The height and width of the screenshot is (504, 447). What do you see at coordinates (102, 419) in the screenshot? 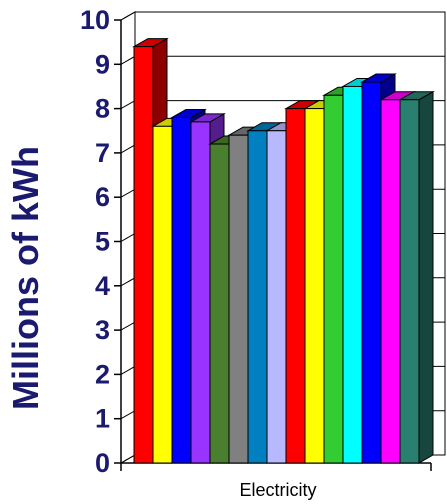
I see `y-tick-label: 1` at bounding box center [102, 419].